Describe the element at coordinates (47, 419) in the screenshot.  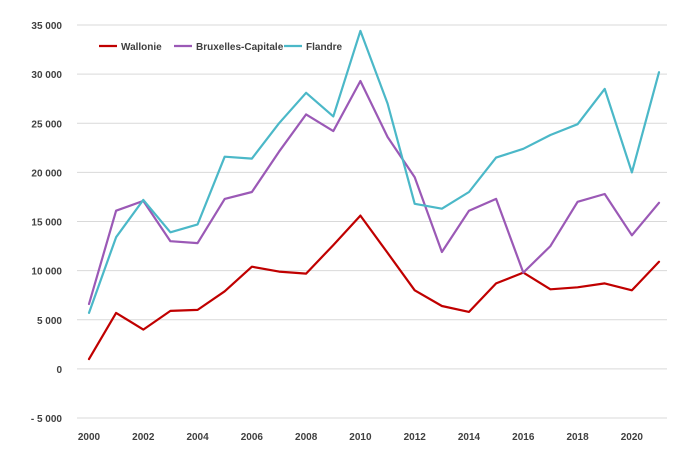
I see `y-tick-label: - 5 000` at that location.